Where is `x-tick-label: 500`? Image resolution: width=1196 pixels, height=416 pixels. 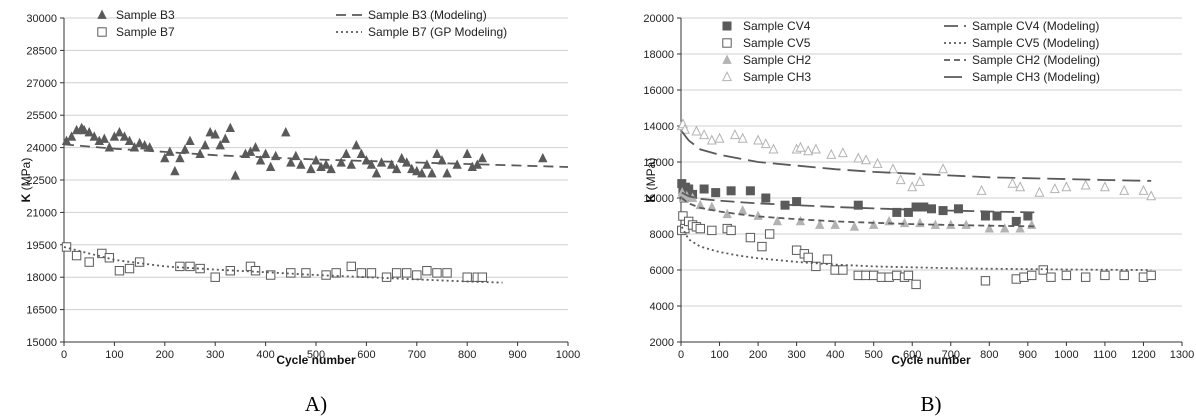 x-tick-label: 500 is located at coordinates (316, 355).